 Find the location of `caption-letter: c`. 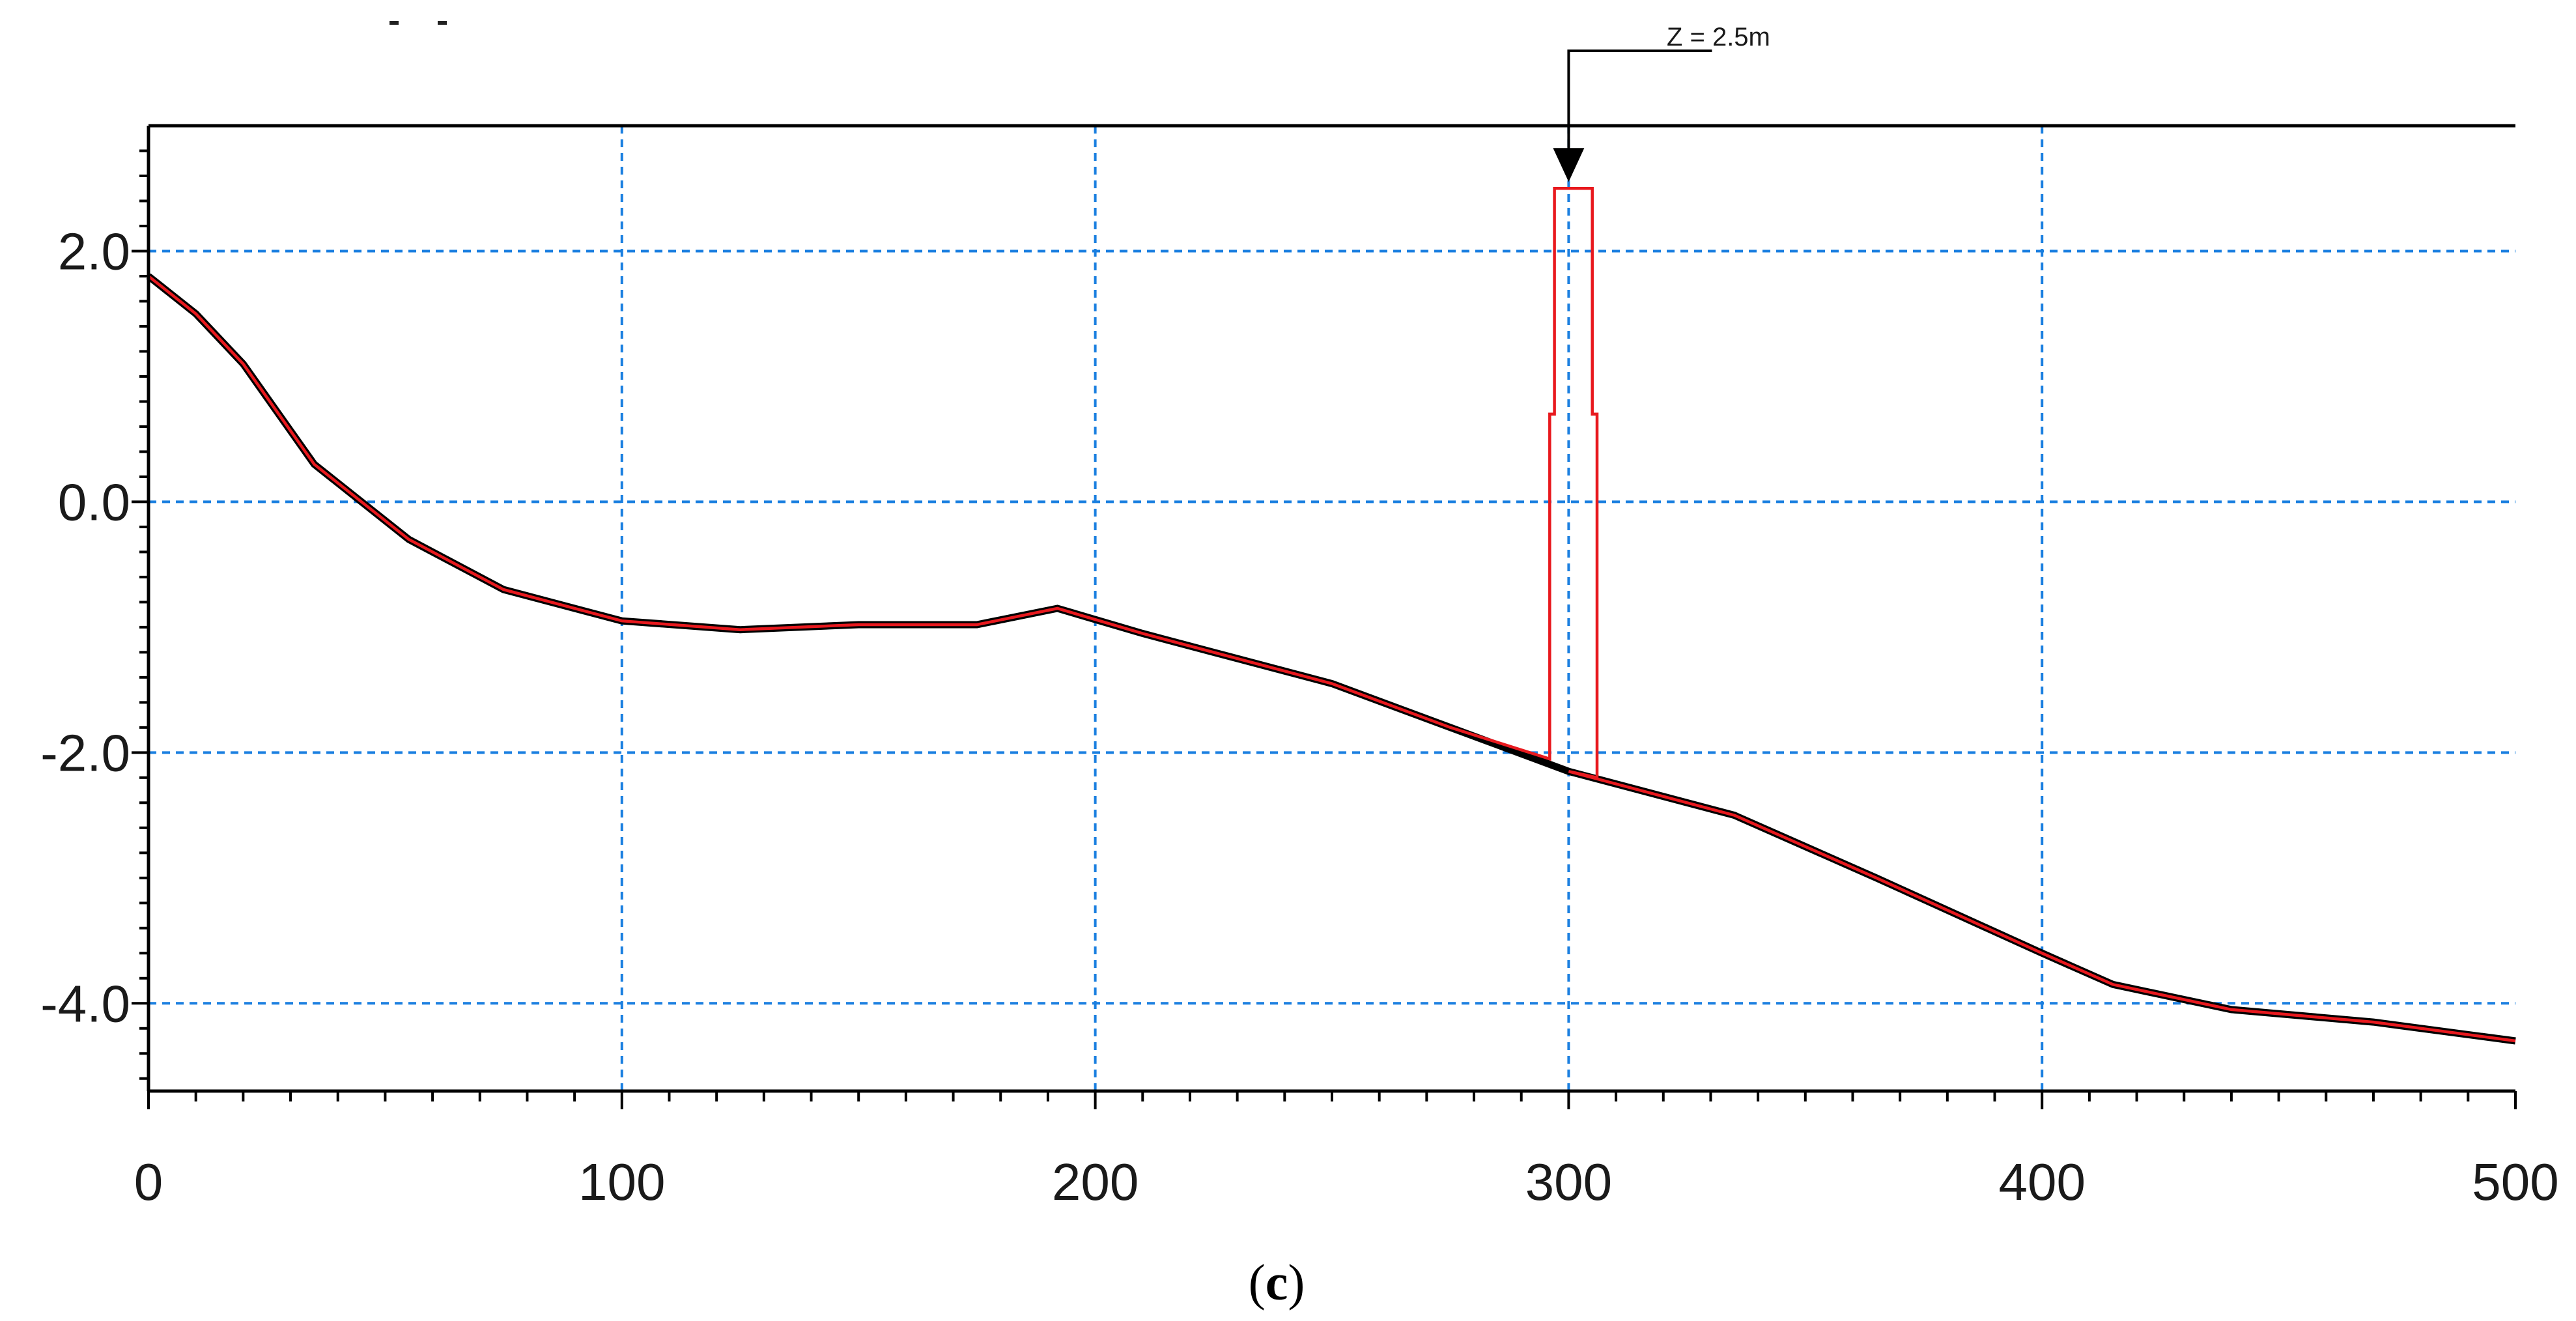

caption-letter: c is located at coordinates (1277, 1282).